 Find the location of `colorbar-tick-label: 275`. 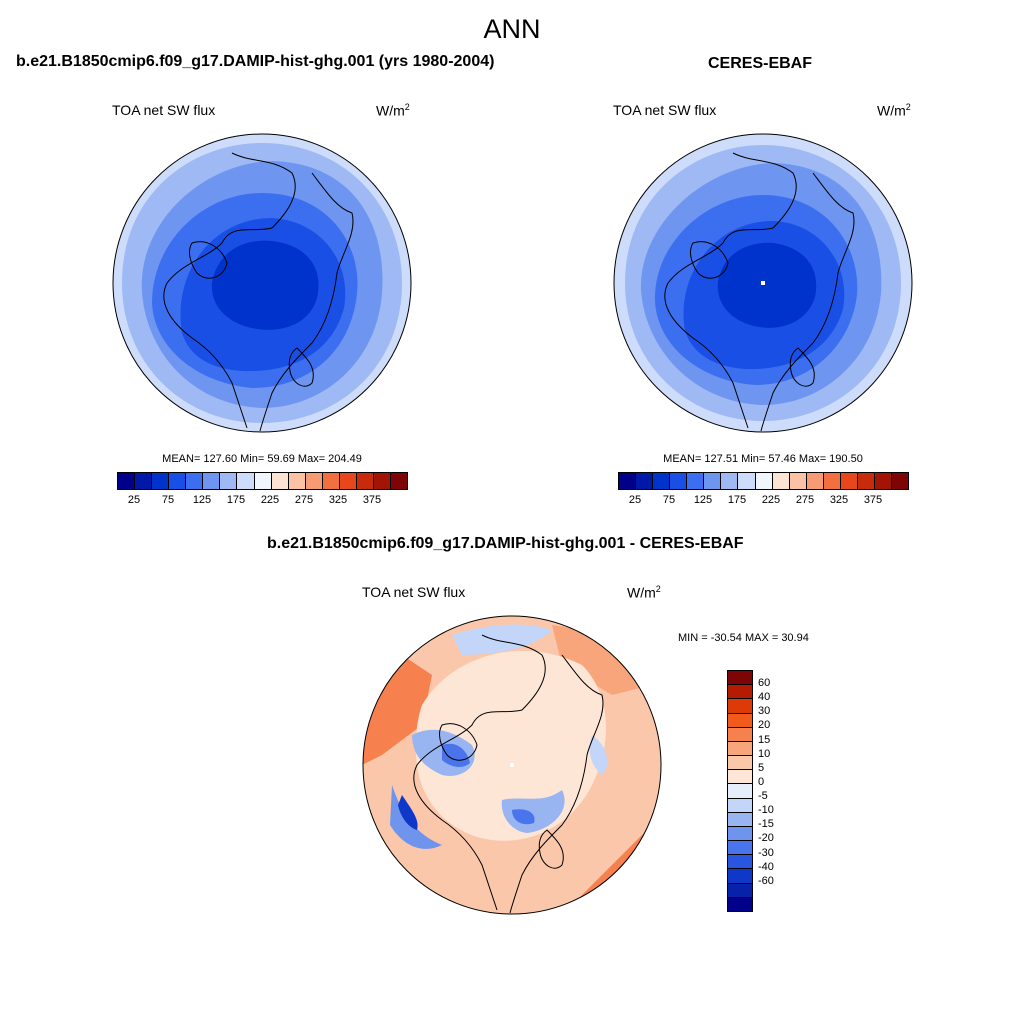

colorbar-tick-label: 275 is located at coordinates (304, 500).